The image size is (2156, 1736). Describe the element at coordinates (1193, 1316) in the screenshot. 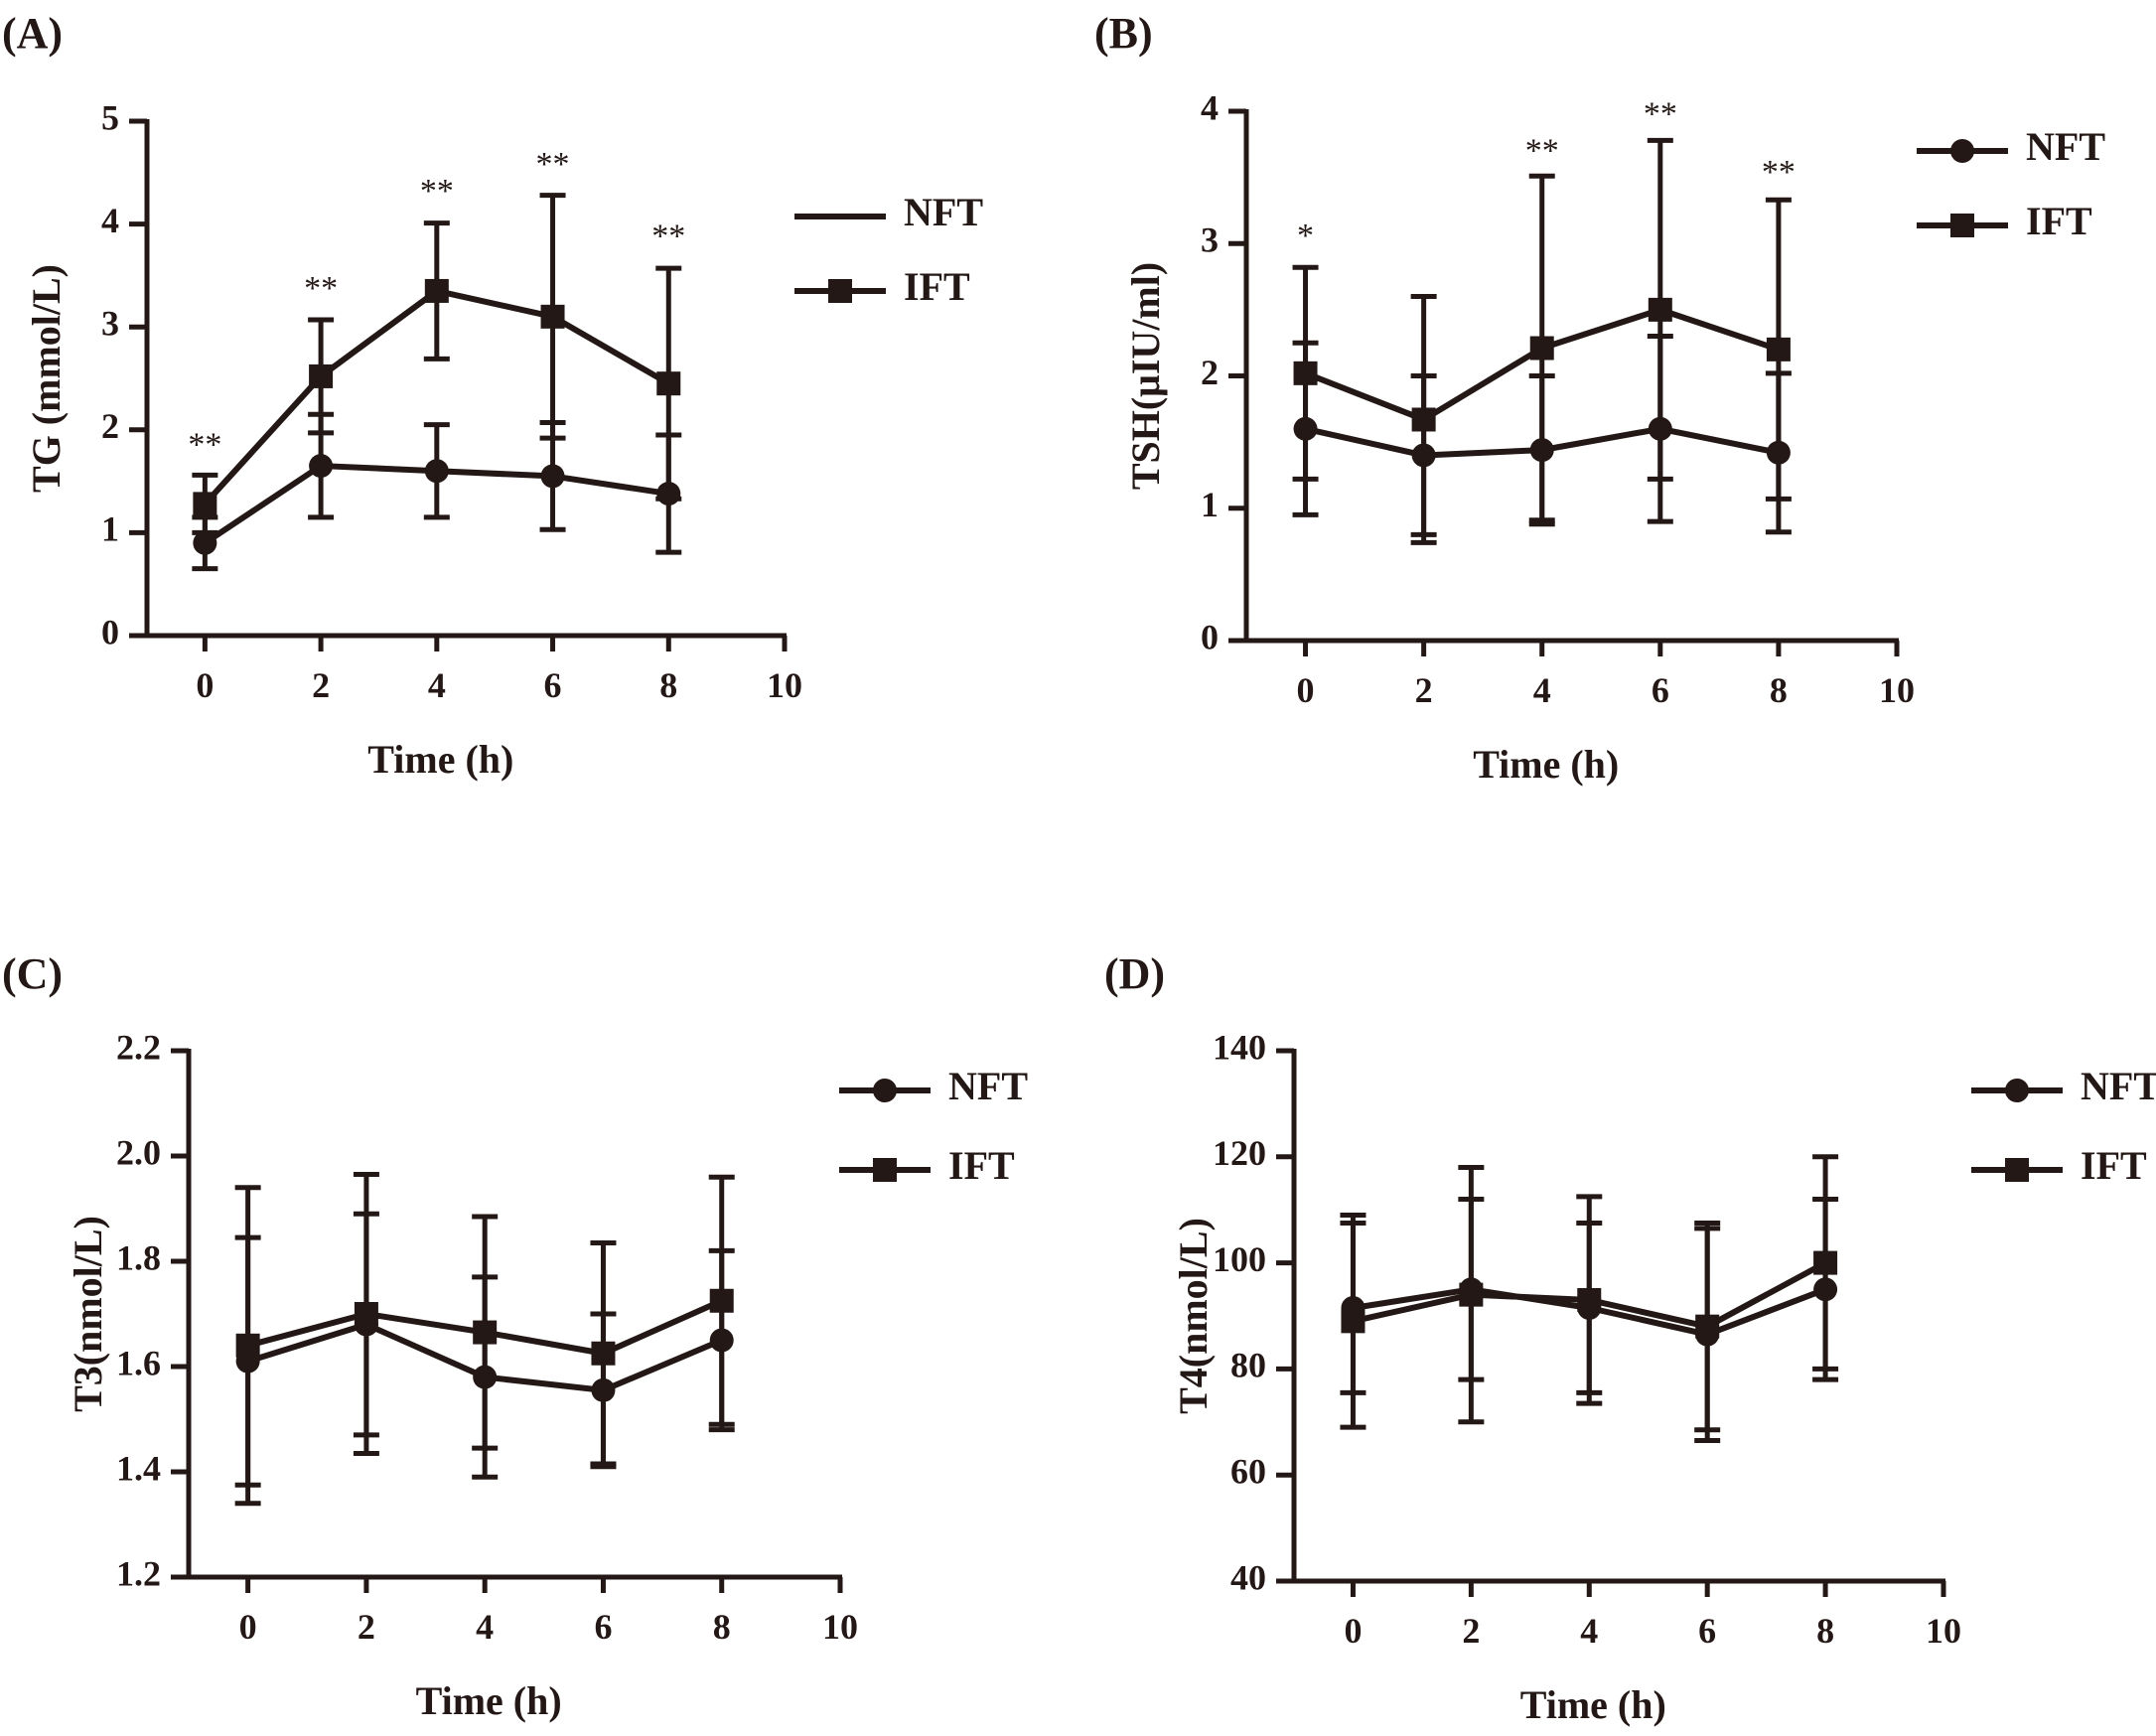

I see `y-axis-title: T4(nmol/L)` at that location.